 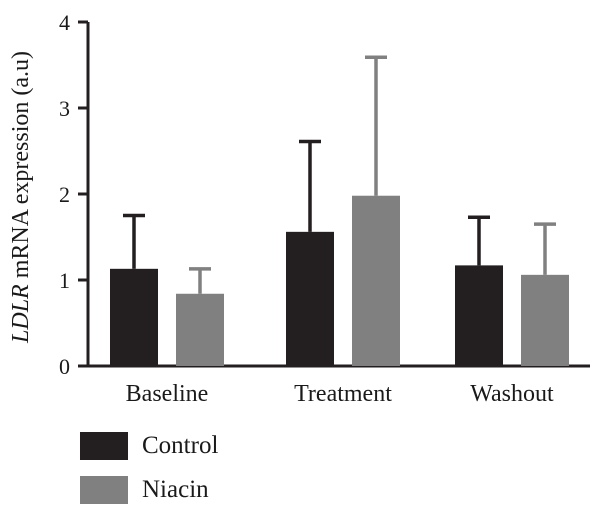 I want to click on legend-item-control: Control, so click(x=149, y=446).